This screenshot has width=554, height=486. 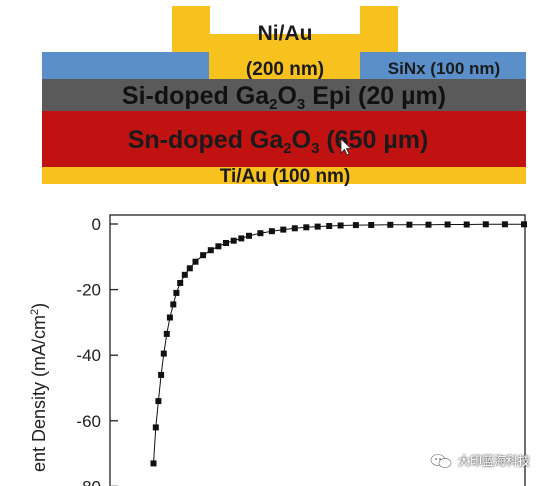 I want to click on bottom-contact-layer, so click(x=284, y=175).